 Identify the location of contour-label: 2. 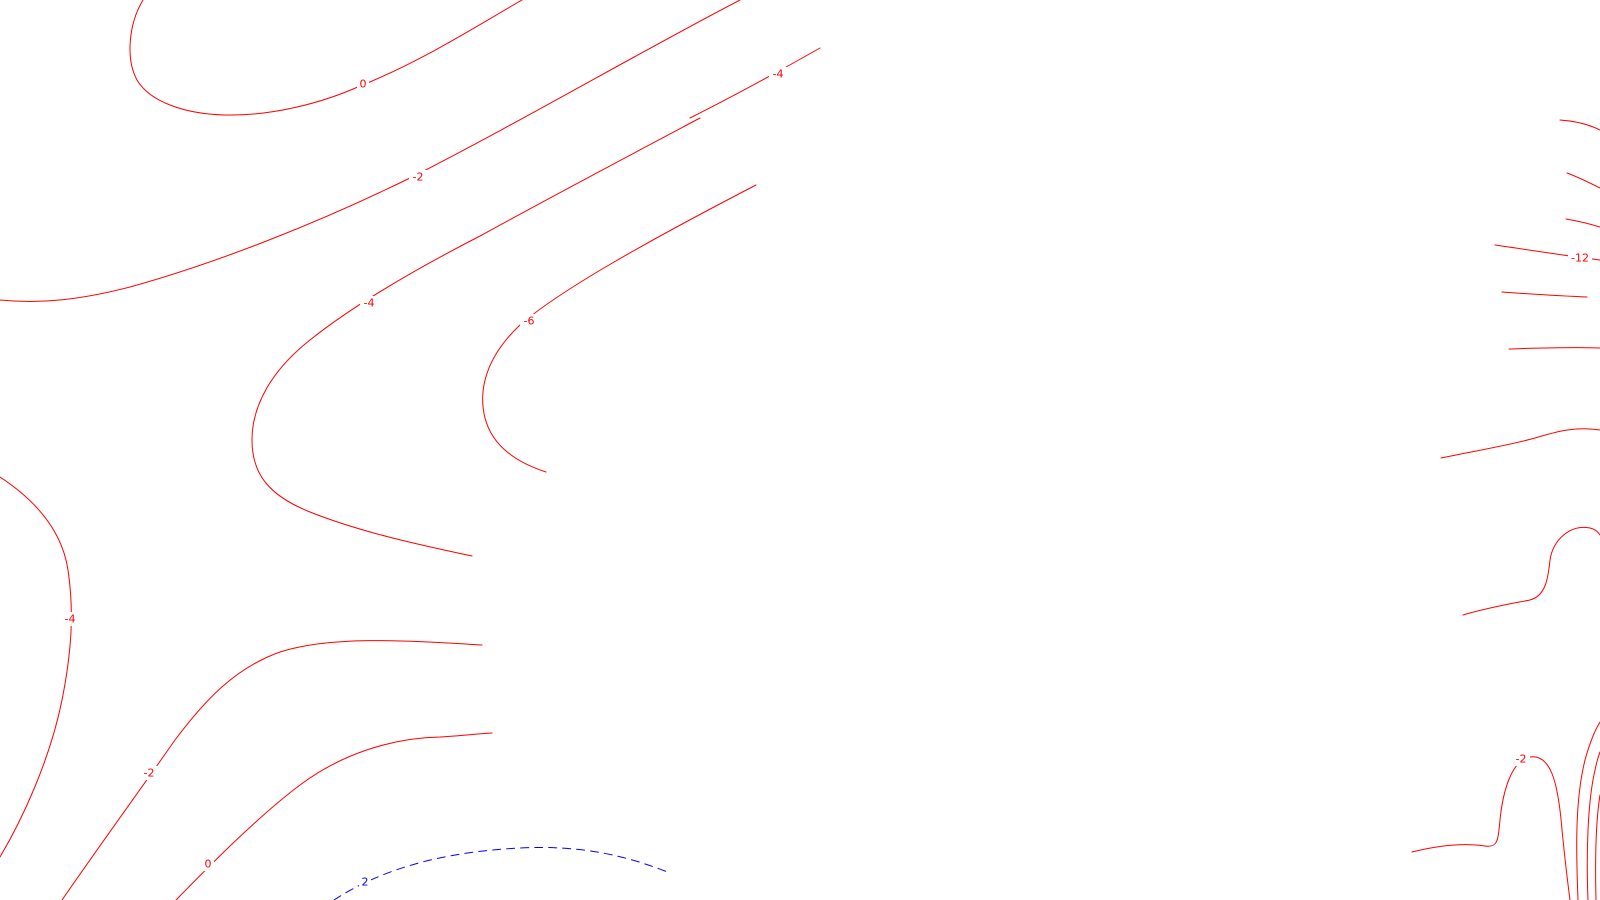
(365, 882).